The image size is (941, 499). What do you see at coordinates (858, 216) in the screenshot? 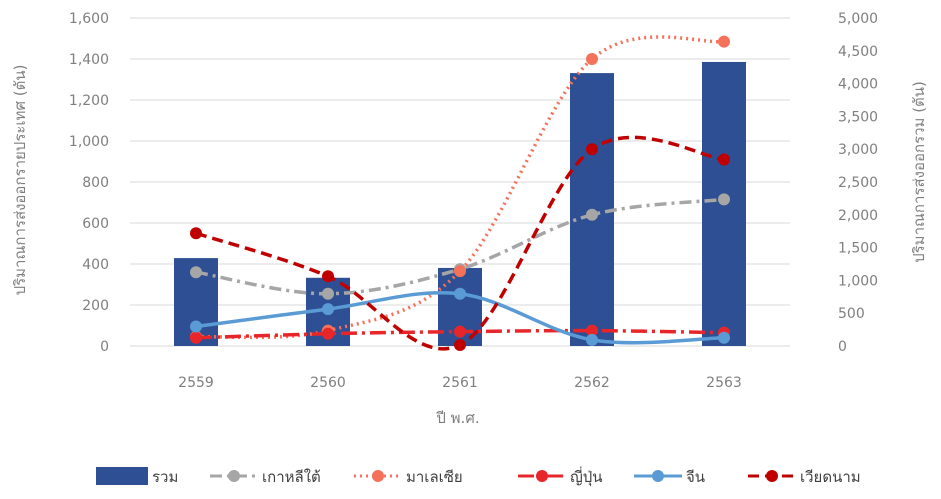
I see `y-right-tick-label: 2,000` at bounding box center [858, 216].